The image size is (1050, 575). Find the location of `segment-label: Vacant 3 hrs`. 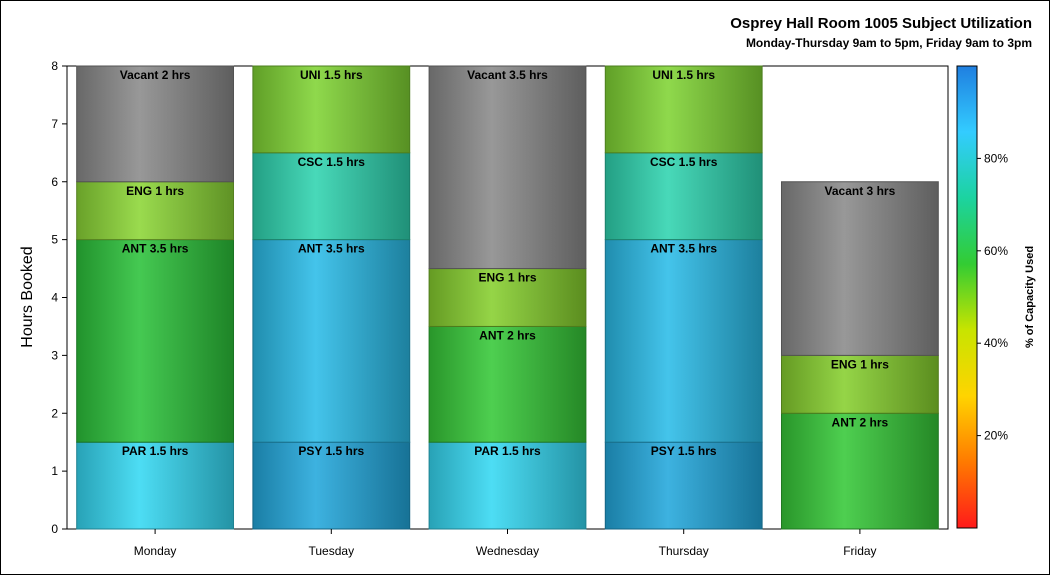

segment-label: Vacant 3 hrs is located at coordinates (860, 191).